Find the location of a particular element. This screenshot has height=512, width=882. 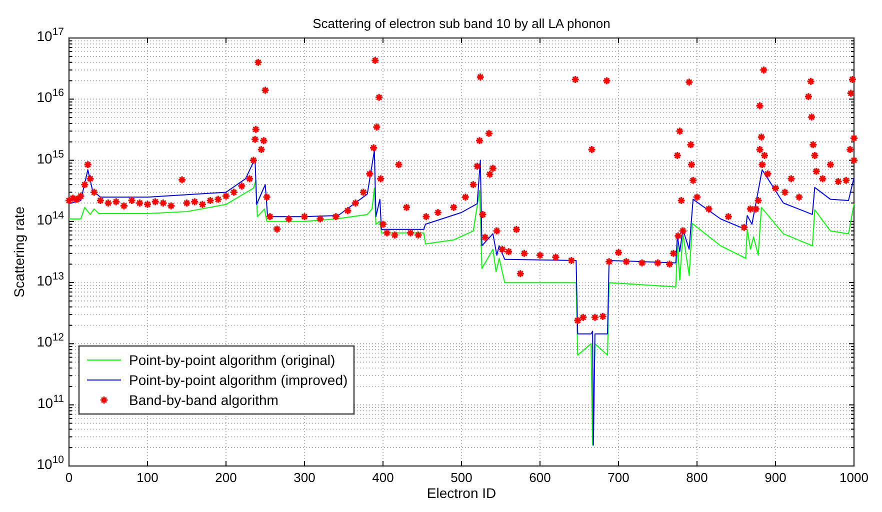

x-tick-label: 700 is located at coordinates (619, 477).